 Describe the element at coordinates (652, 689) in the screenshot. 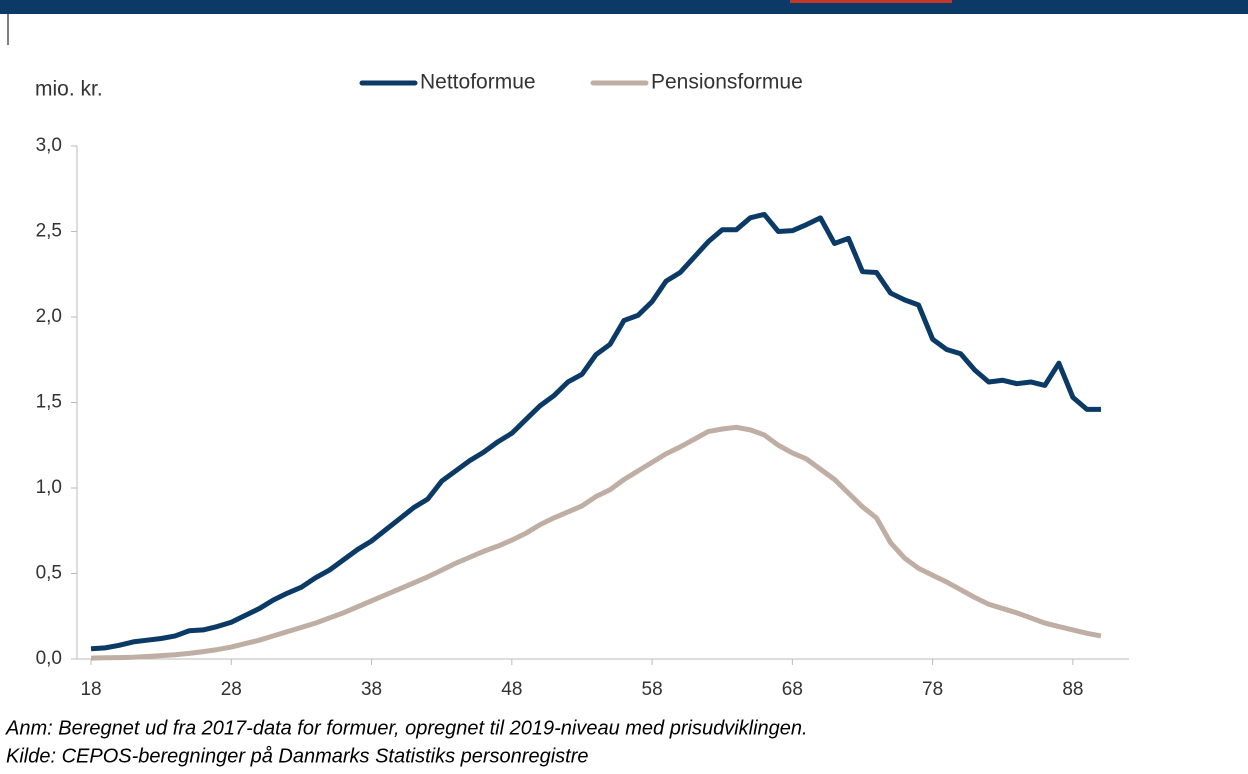

I see `x-tick-label: 58` at that location.